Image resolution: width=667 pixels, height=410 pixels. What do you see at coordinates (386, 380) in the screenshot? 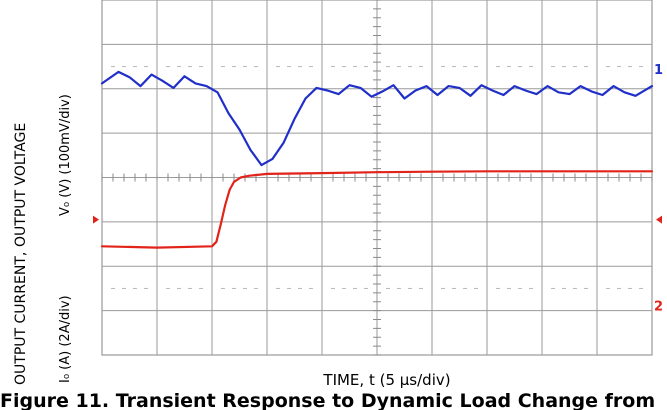
I see `x-axis-label: TIME, t (5 µs/div)` at bounding box center [386, 380].